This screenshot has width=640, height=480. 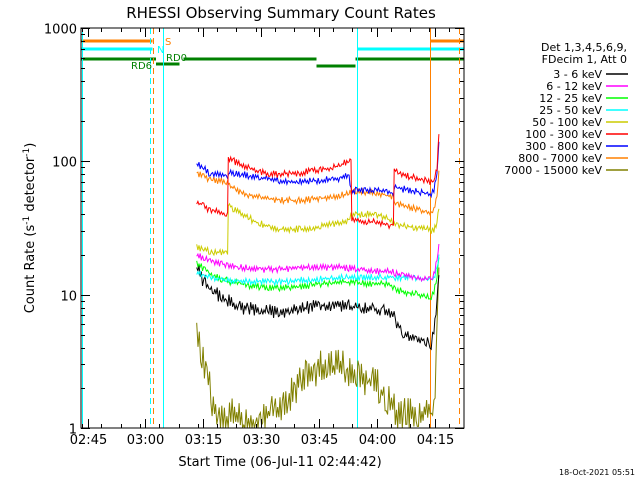 I want to click on y-tick-label: 1, so click(x=73, y=430).